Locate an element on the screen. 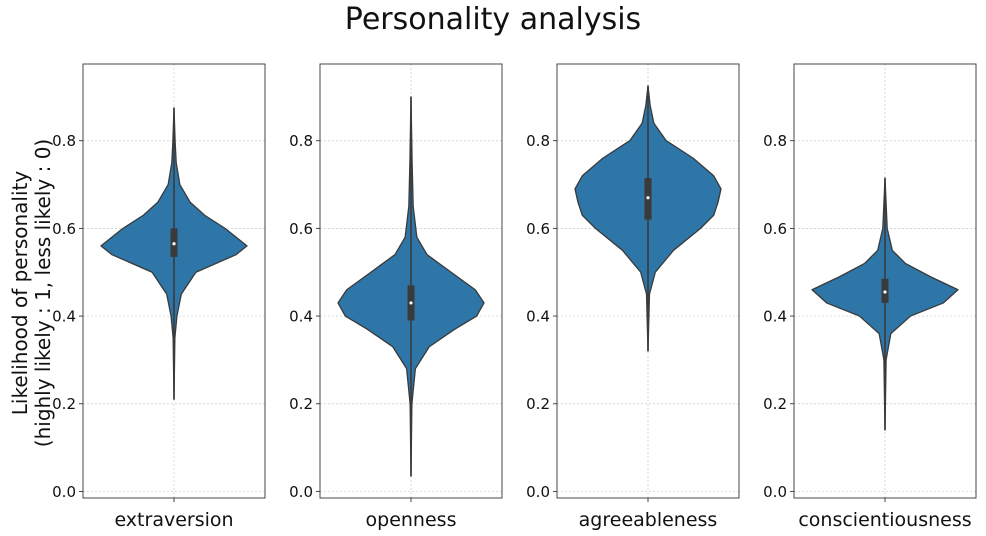 The image size is (986, 536). y-axis-label-line1: Likelihood of personality is located at coordinates (20, 293).